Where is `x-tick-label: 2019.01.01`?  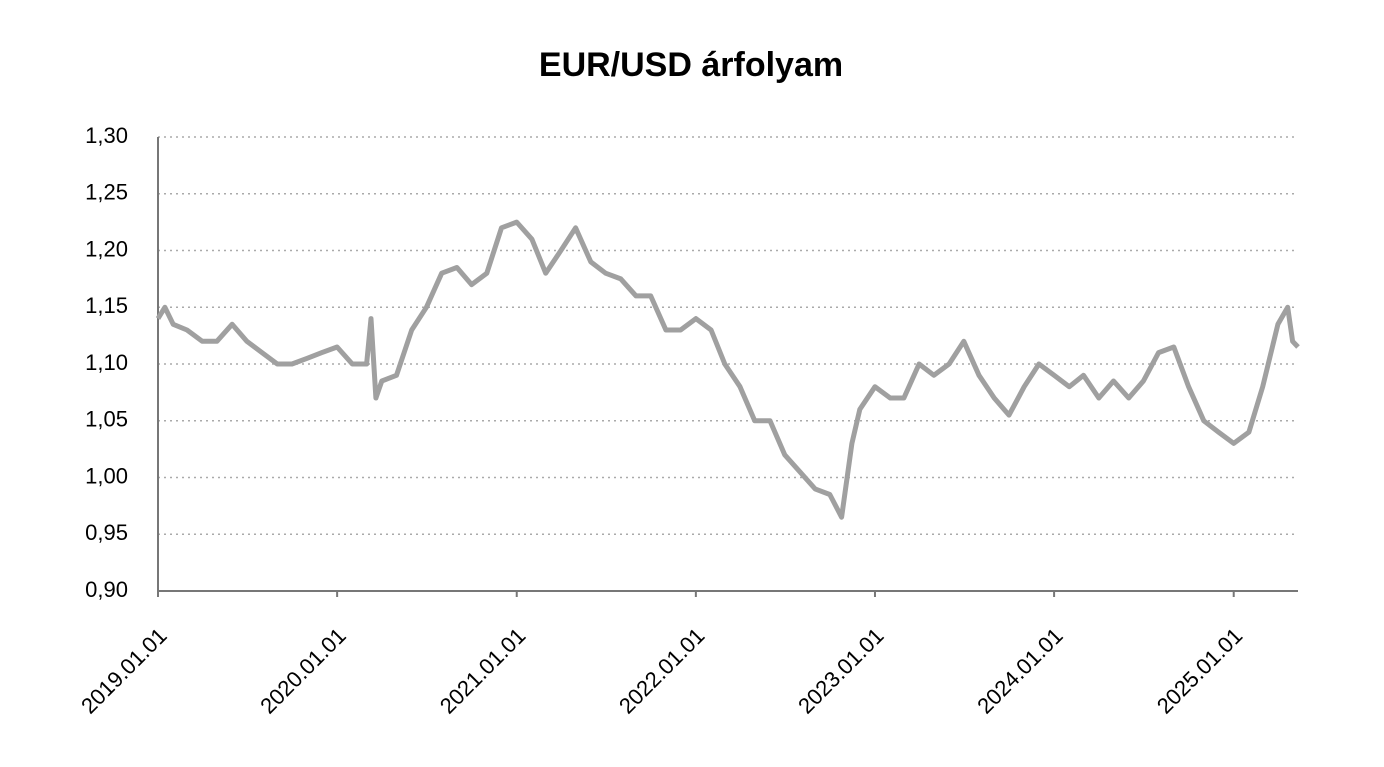
x-tick-label: 2019.01.01 is located at coordinates (124, 671).